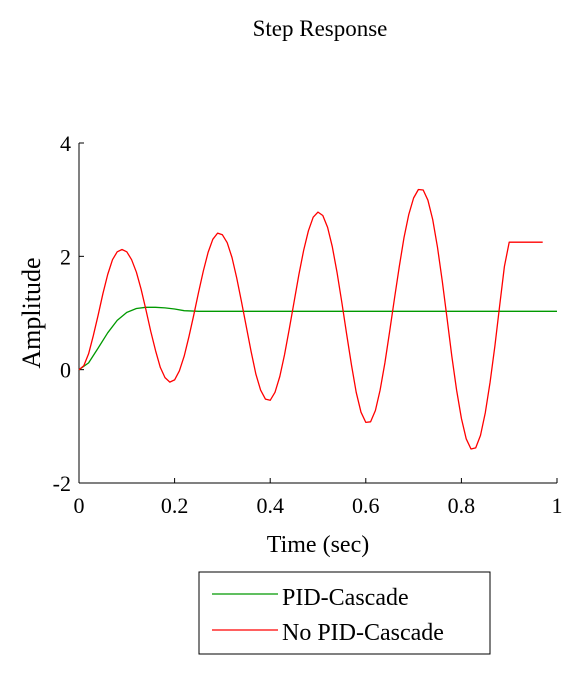 The image size is (585, 676). I want to click on legend: PID-Cascade No PID-Cascade, so click(344, 613).